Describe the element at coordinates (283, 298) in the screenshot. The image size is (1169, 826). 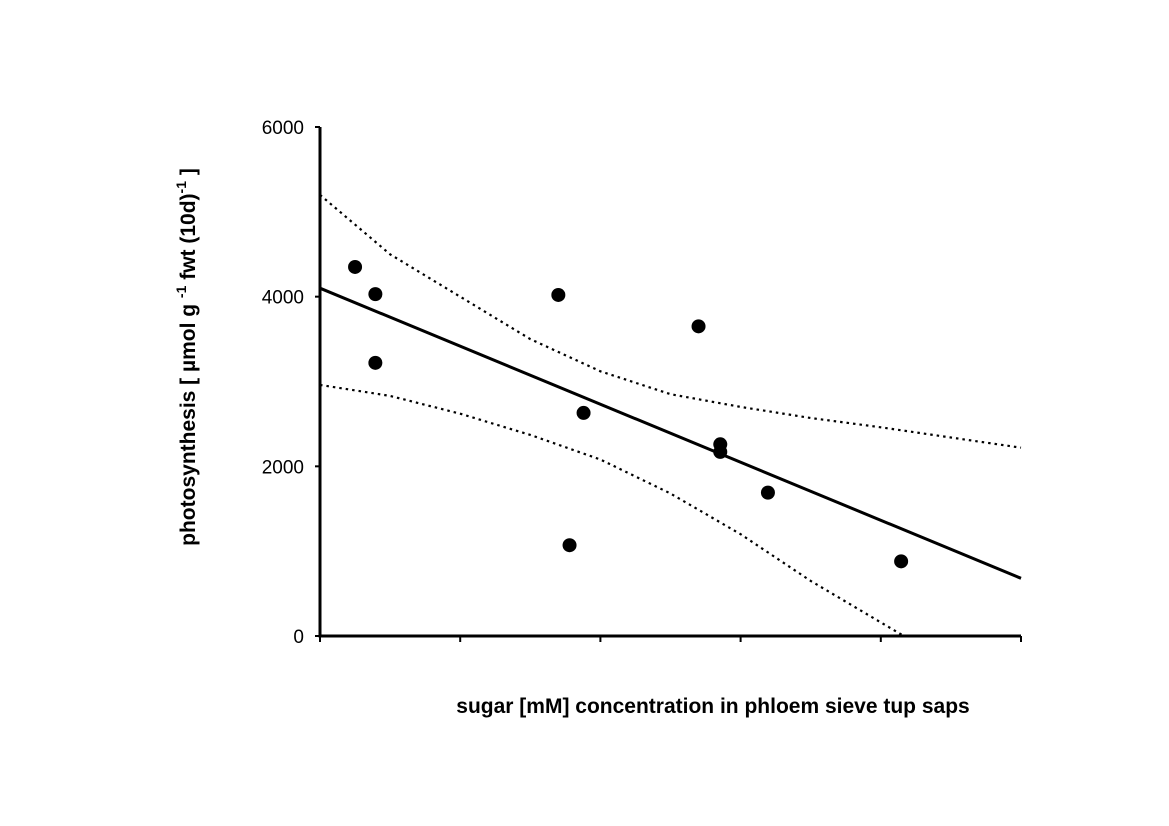
I see `y-tick-label: 4000` at that location.